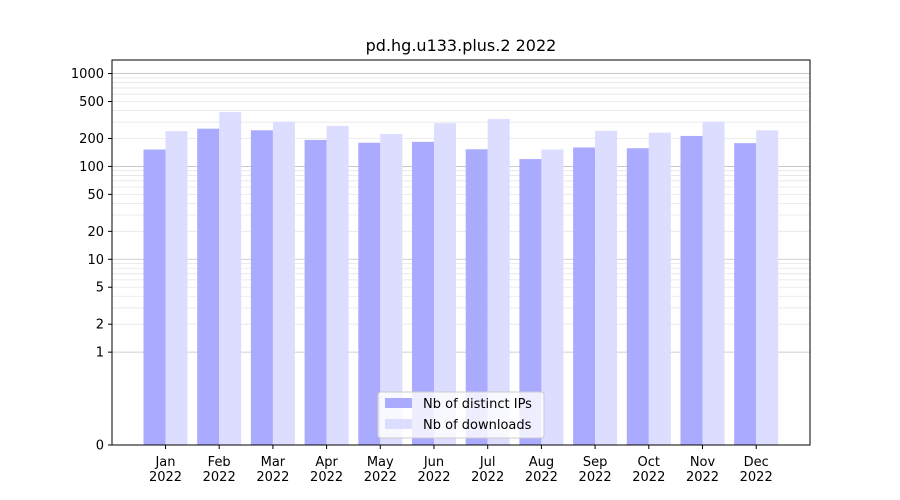  I want to click on legend: Nb of distinct IPs Nb of downloads, so click(461, 415).